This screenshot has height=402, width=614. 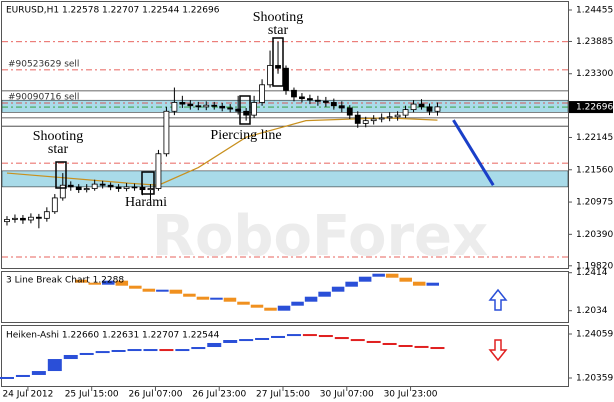 I want to click on line-break-panel, so click(x=285, y=297).